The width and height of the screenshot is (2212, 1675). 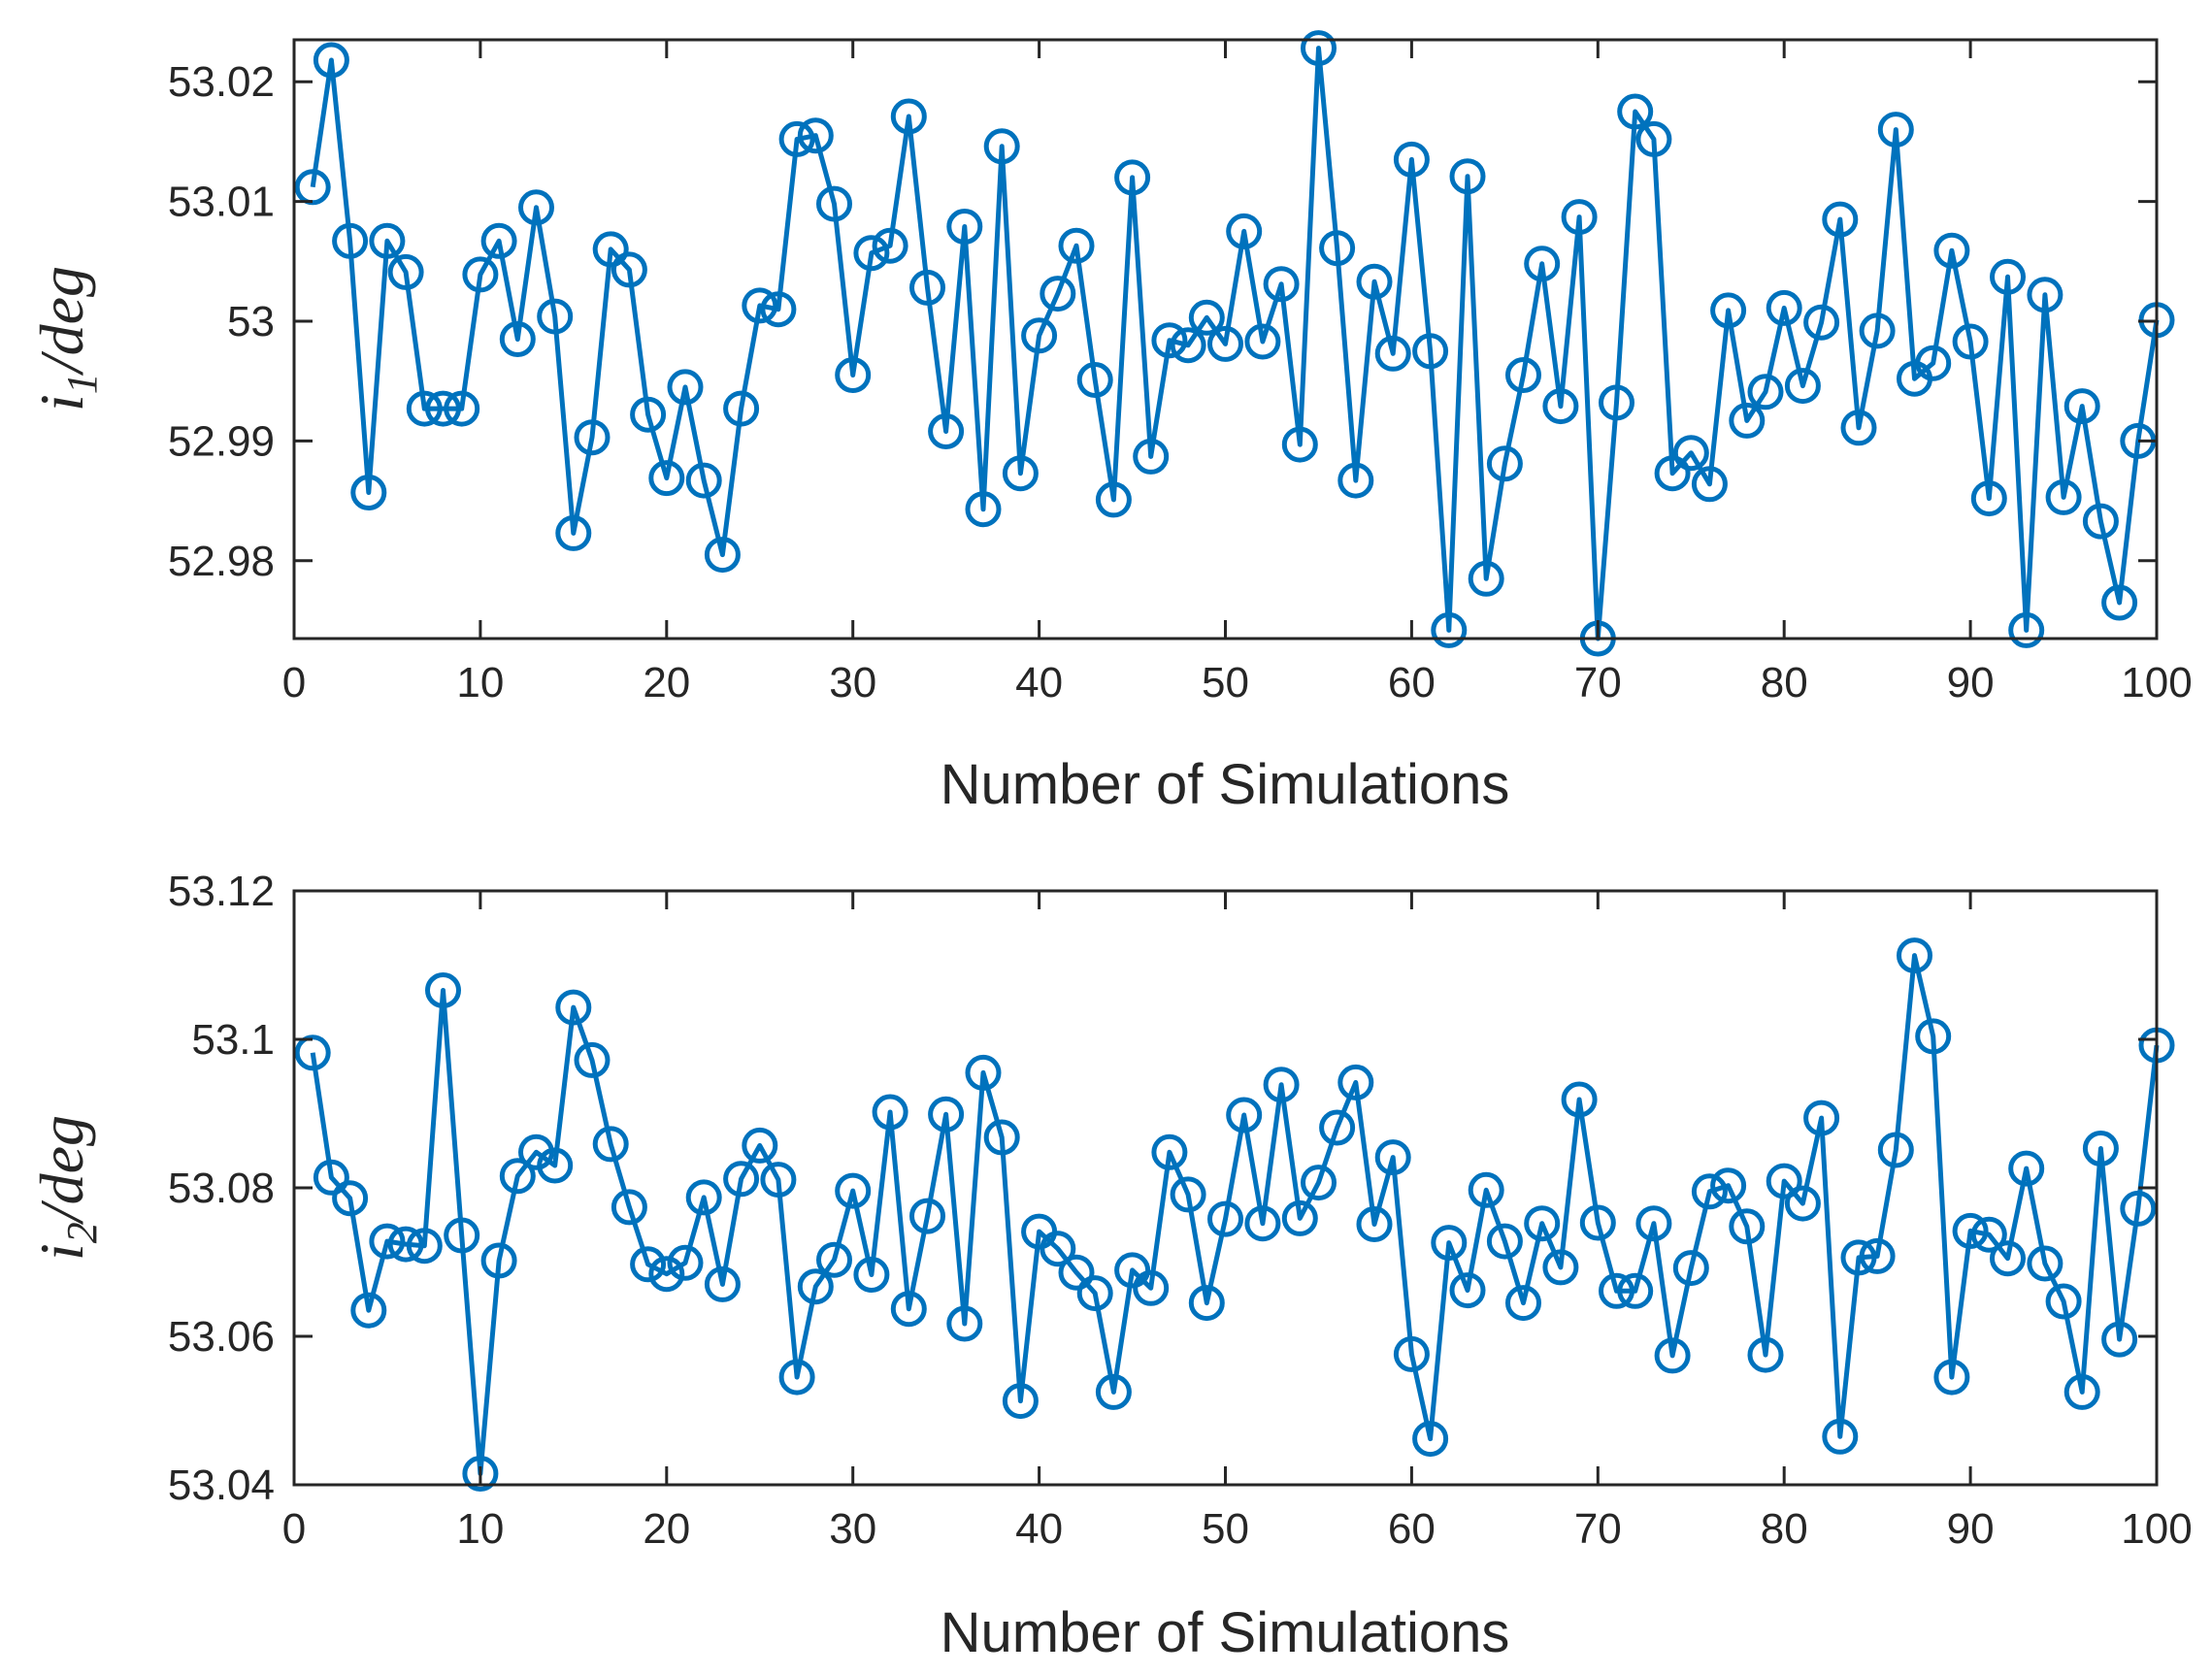 I want to click on axes-bottom-xlabel: Number of Simulations, so click(x=1225, y=1632).